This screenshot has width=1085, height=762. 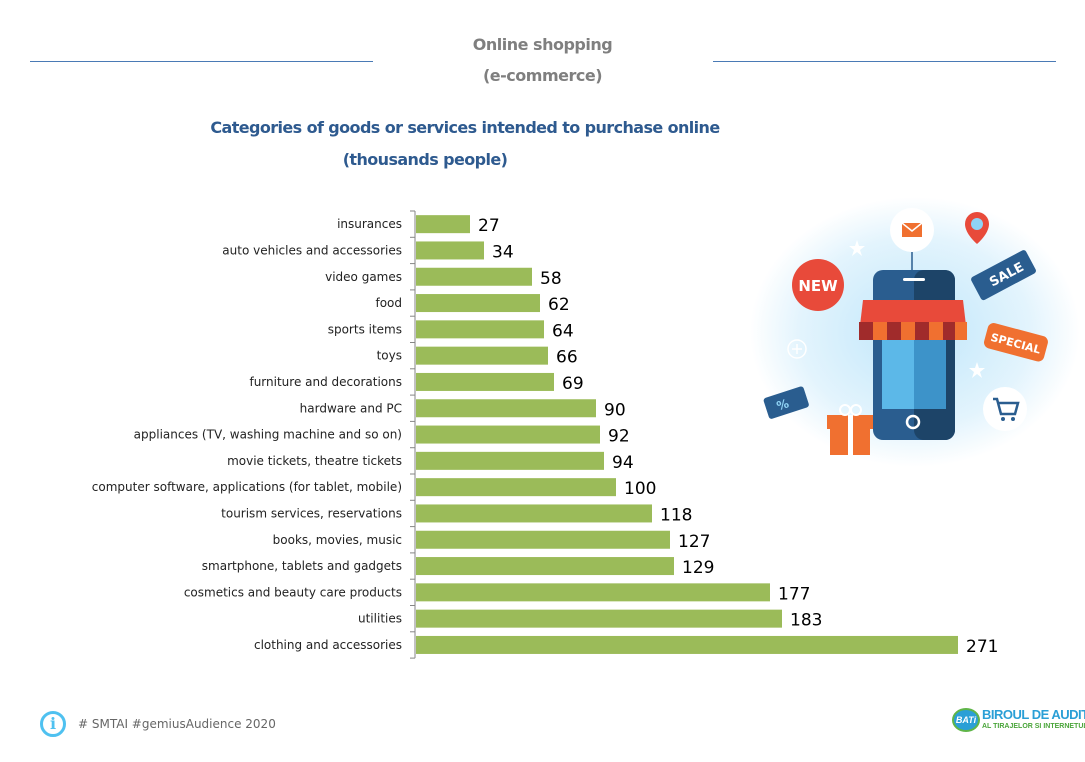 What do you see at coordinates (201, 61) in the screenshot?
I see `header-rule-left` at bounding box center [201, 61].